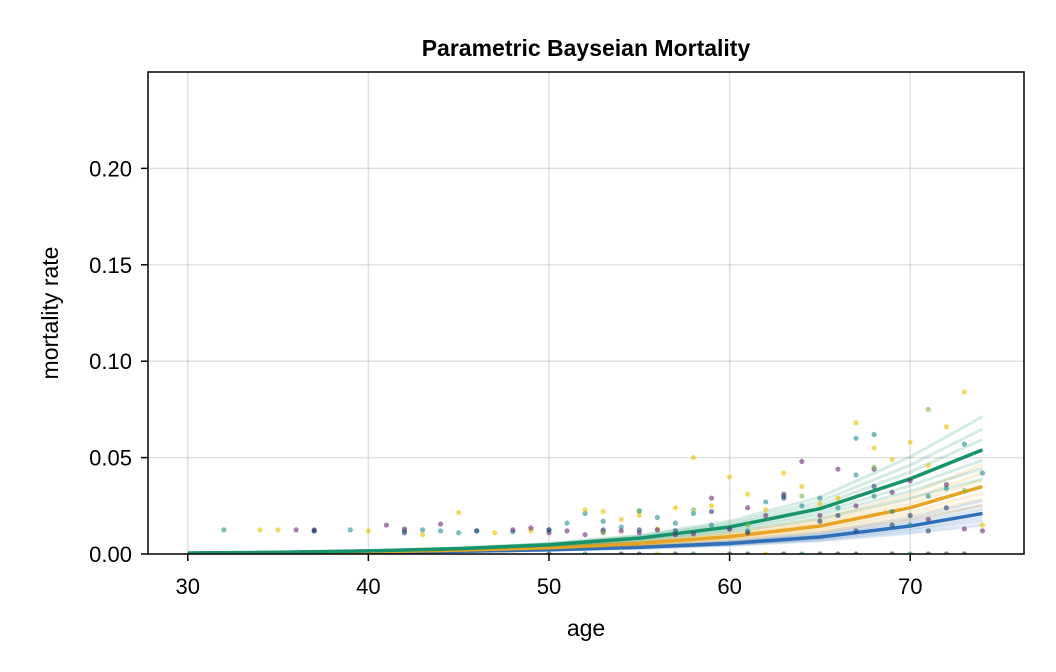  What do you see at coordinates (110, 265) in the screenshot?
I see `y-tick-label: 0.15` at bounding box center [110, 265].